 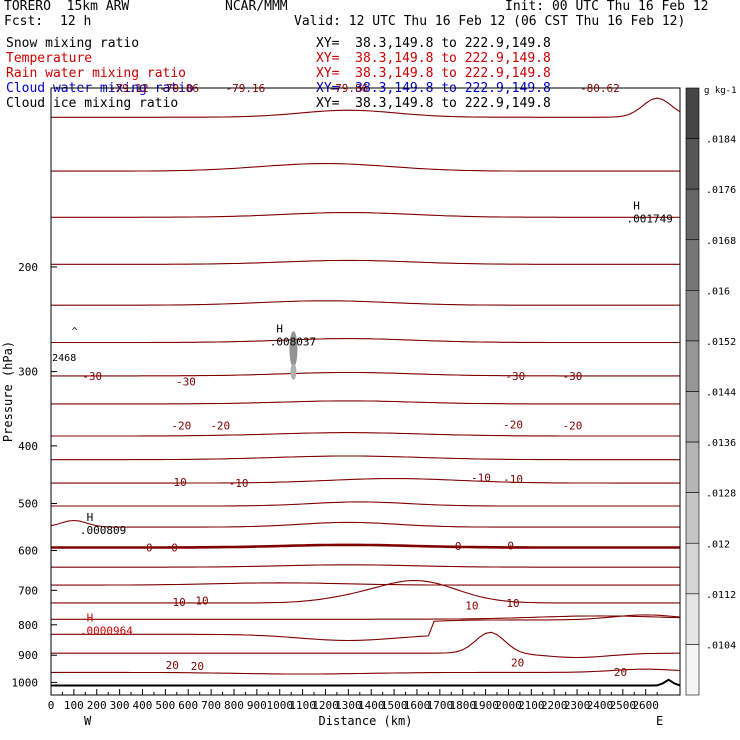 I want to click on model-title: TORERO 15km ARW, so click(x=67, y=7).